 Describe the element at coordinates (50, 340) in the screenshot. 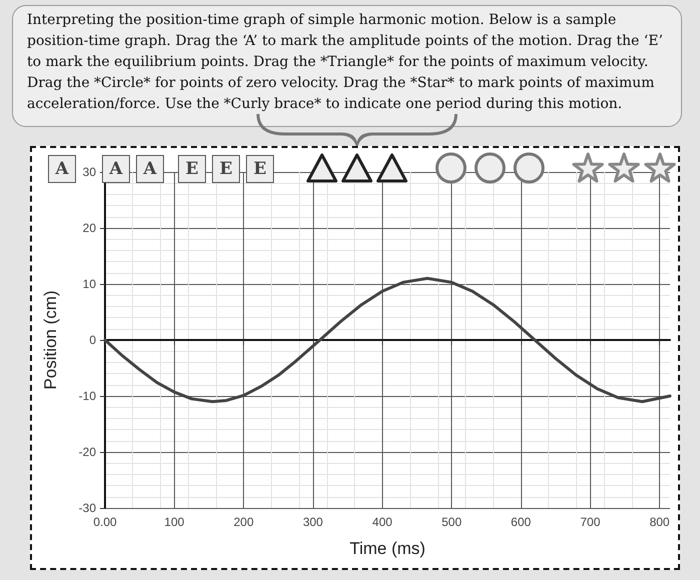

I see `y-axis-title: Position (cm)` at that location.